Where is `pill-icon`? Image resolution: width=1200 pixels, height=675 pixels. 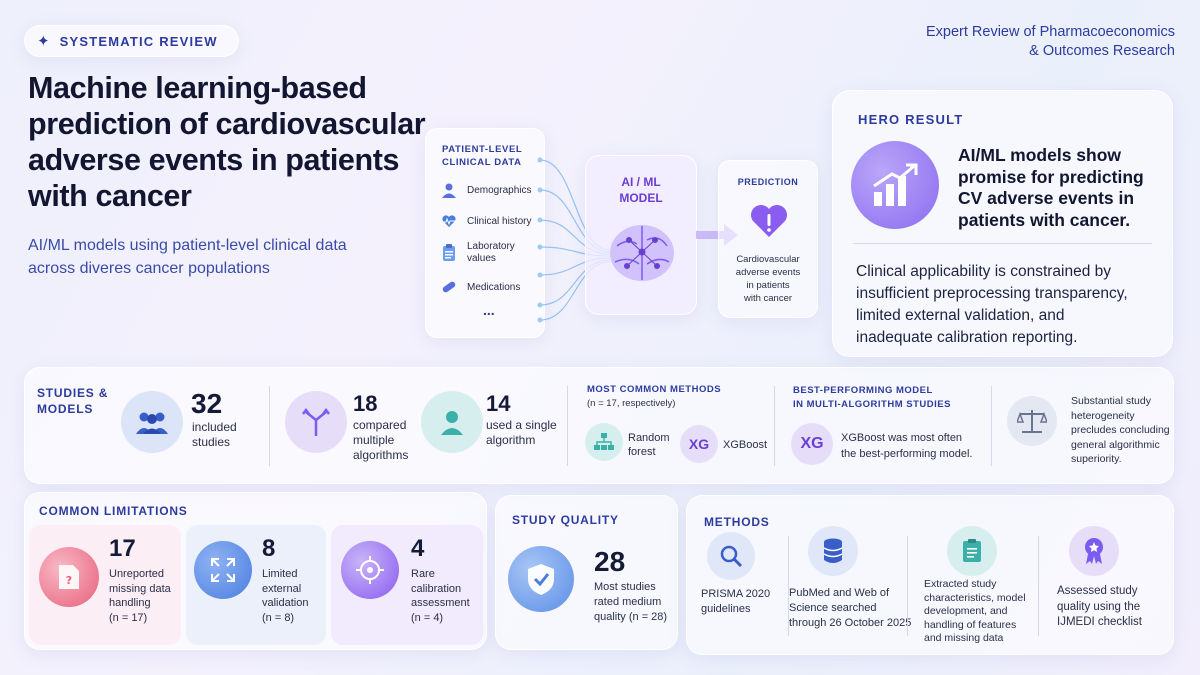 pill-icon is located at coordinates (449, 287).